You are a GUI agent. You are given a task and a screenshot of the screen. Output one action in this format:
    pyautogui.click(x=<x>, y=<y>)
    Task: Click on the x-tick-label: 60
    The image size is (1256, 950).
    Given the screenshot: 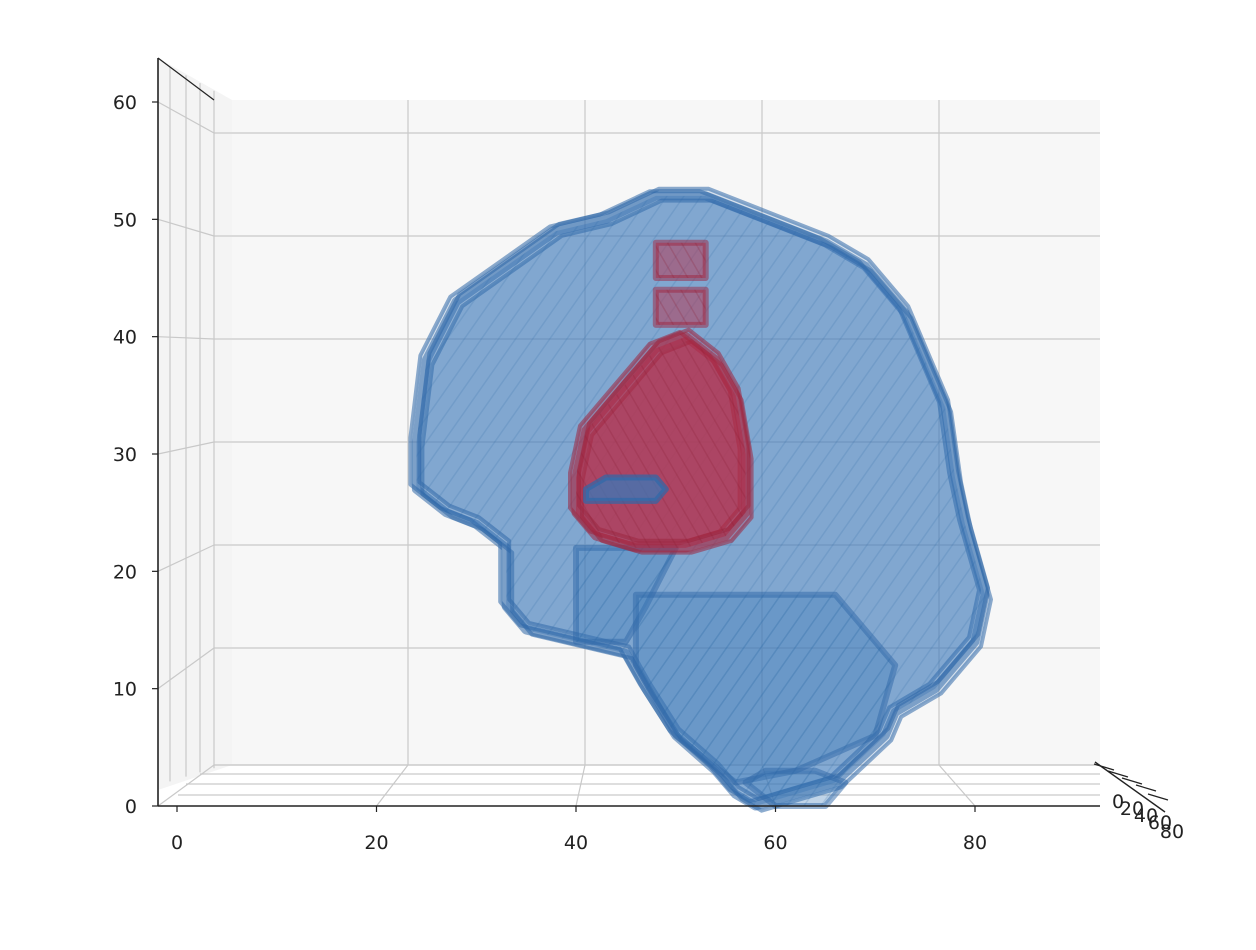 What is the action you would take?
    pyautogui.click(x=775, y=843)
    